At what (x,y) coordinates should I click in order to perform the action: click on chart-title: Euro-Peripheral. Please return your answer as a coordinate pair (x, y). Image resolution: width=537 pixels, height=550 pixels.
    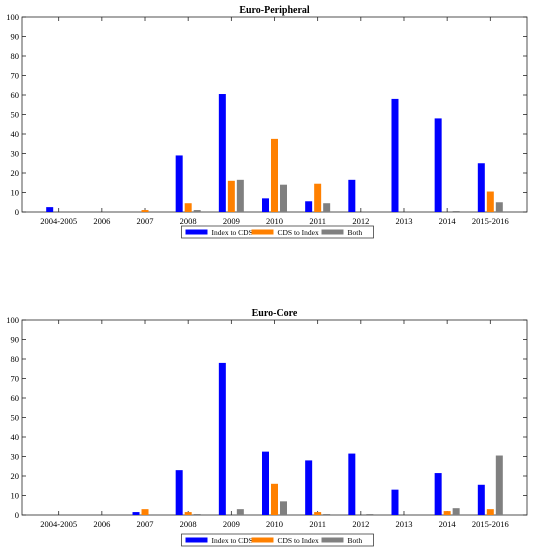
    Looking at the image, I should click on (274, 10).